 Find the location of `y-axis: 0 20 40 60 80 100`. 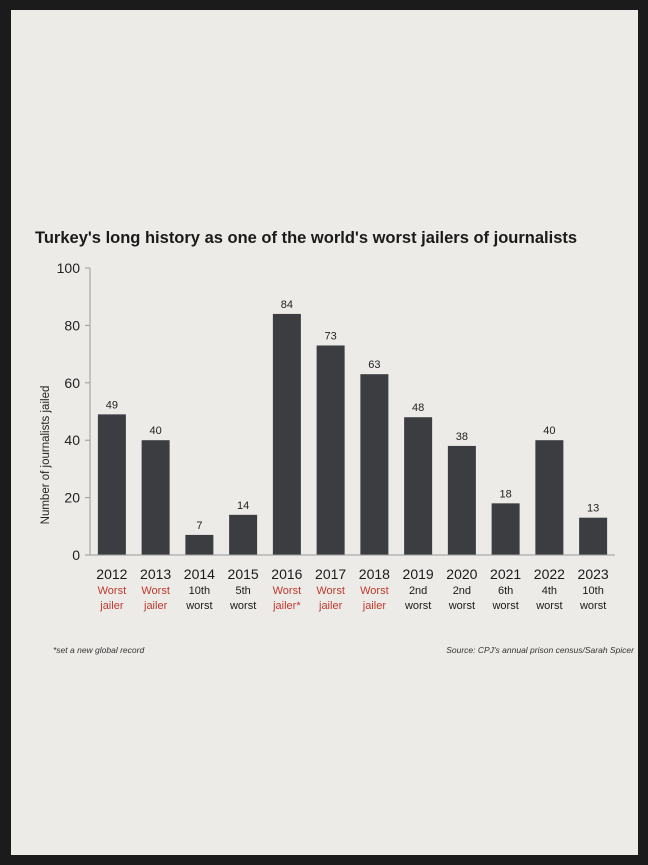

y-axis: 0 20 40 60 80 100 is located at coordinates (74, 411).